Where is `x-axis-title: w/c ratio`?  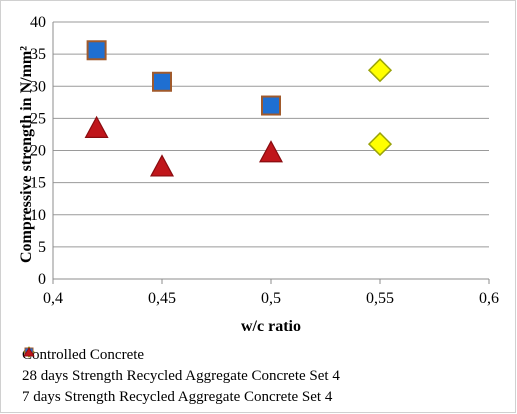
x-axis-title: w/c ratio is located at coordinates (271, 326).